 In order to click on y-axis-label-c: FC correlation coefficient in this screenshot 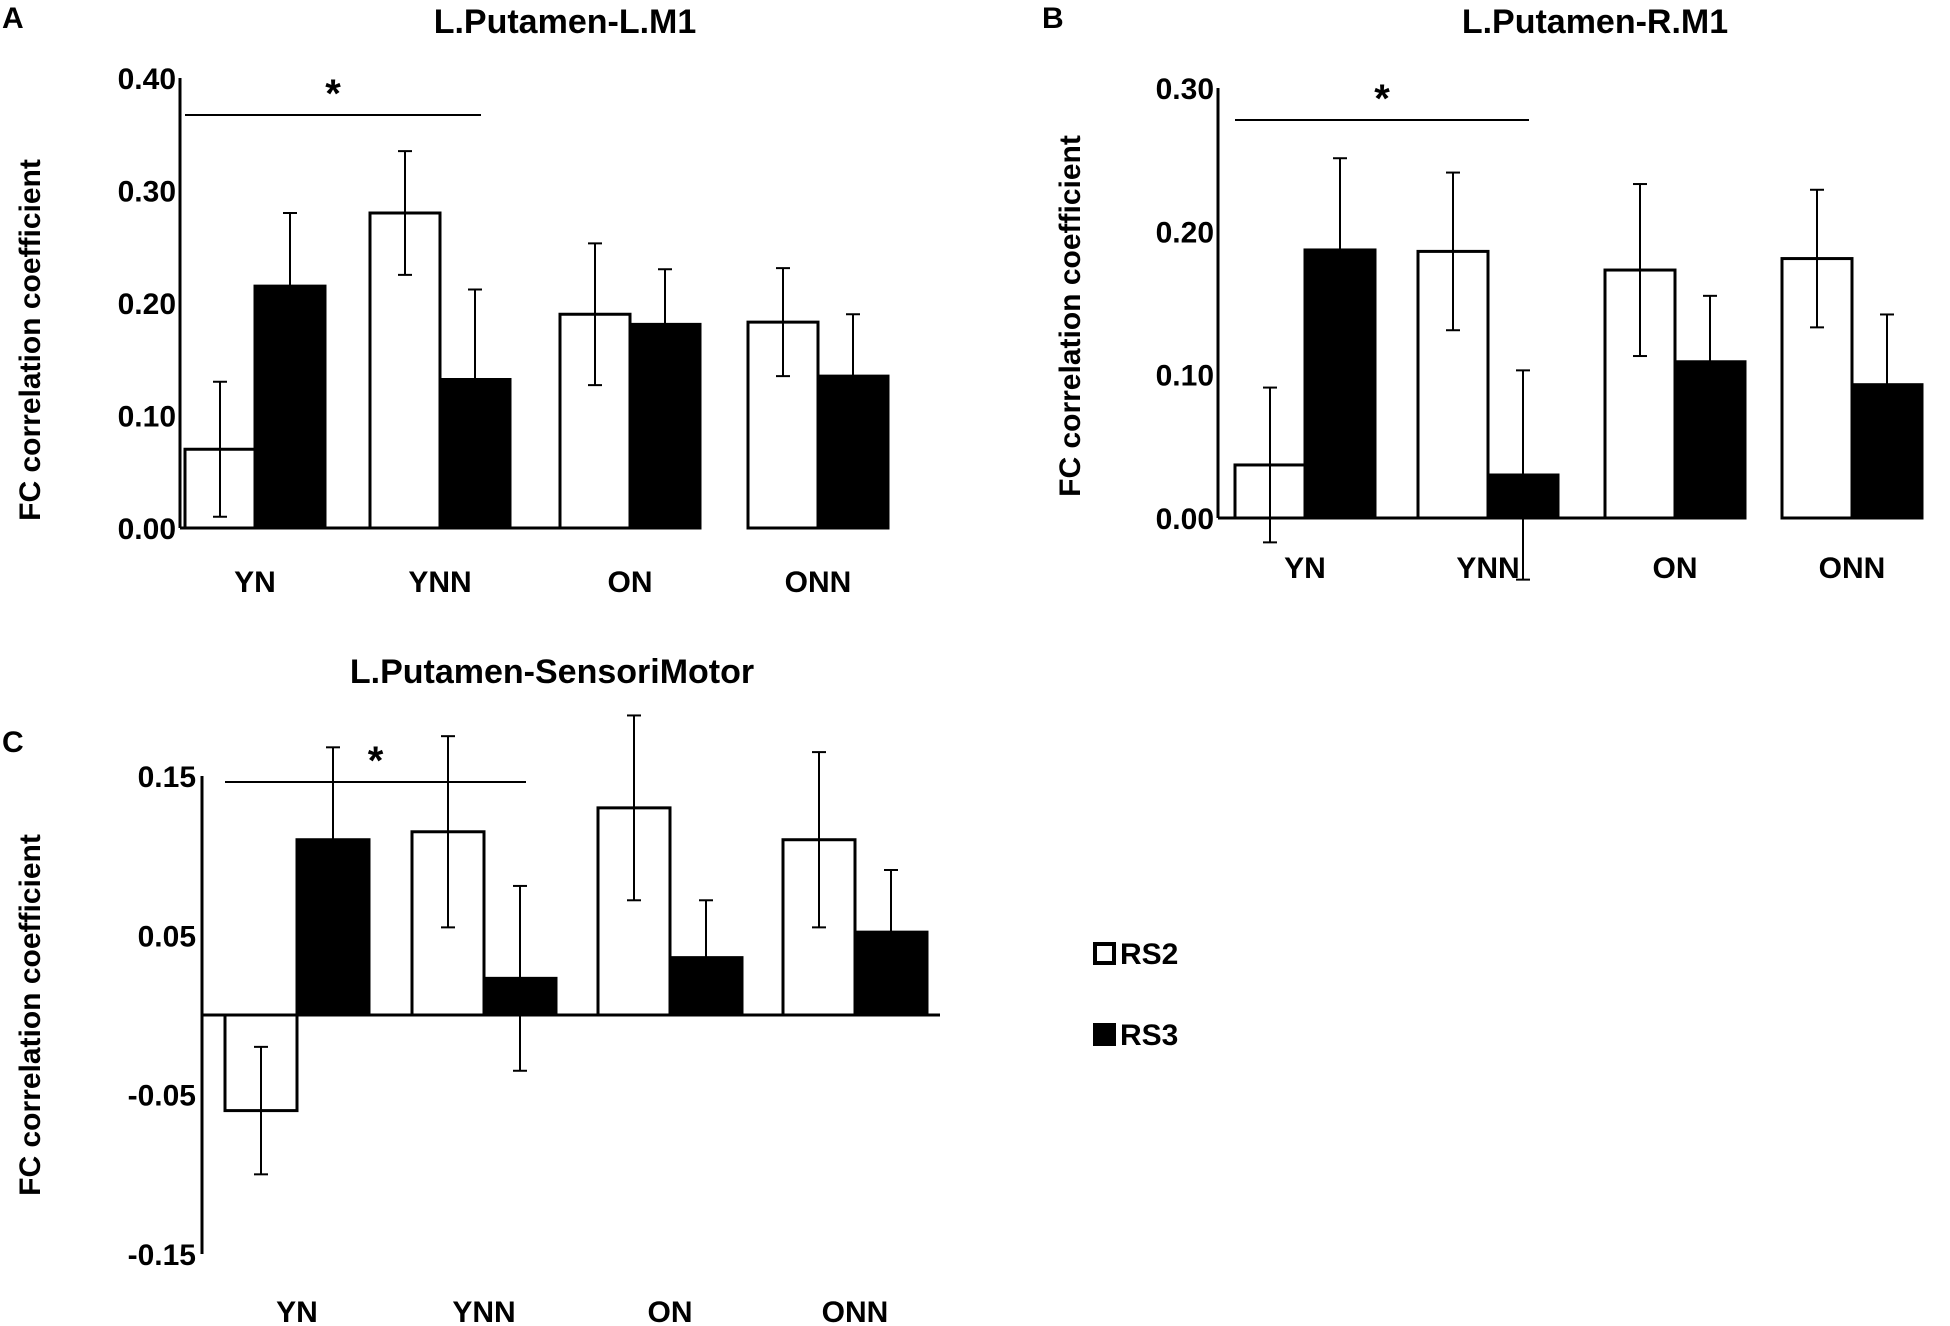, I will do `click(30, 1015)`.